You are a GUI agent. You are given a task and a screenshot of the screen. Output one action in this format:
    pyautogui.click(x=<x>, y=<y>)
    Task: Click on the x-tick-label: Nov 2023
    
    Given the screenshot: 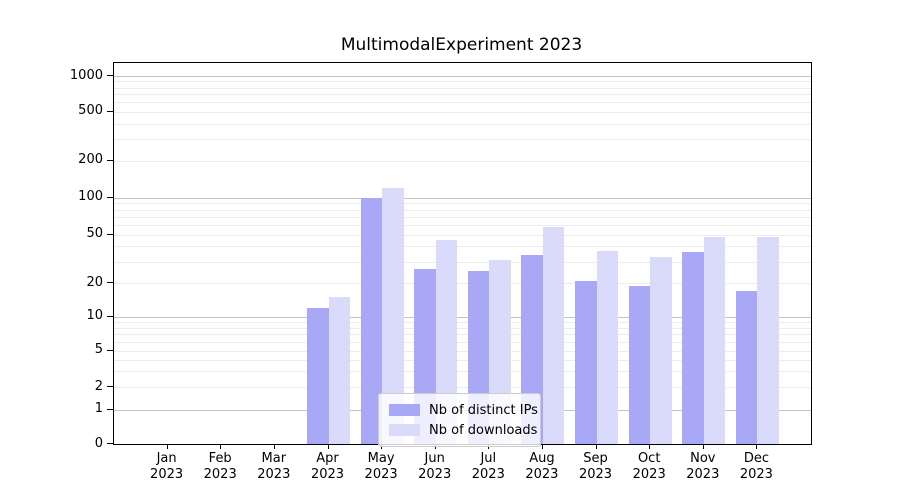 What is the action you would take?
    pyautogui.click(x=703, y=467)
    